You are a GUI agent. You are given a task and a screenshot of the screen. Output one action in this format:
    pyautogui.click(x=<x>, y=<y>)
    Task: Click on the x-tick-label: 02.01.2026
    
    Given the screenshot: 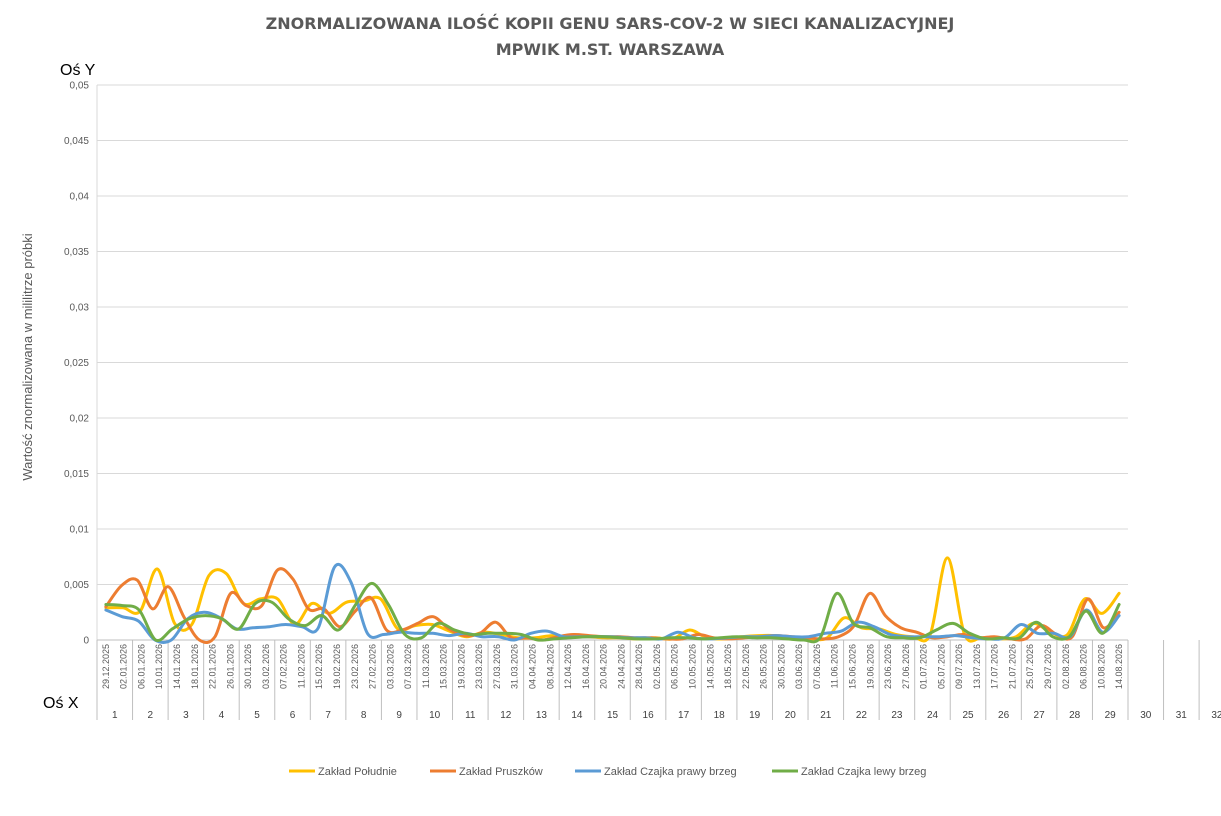 What is the action you would take?
    pyautogui.click(x=124, y=666)
    